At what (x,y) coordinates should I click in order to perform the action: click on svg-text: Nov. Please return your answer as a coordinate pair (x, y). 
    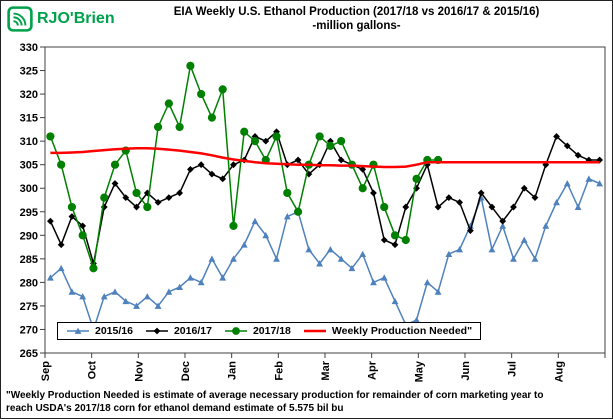
    Looking at the image, I should click on (139, 371).